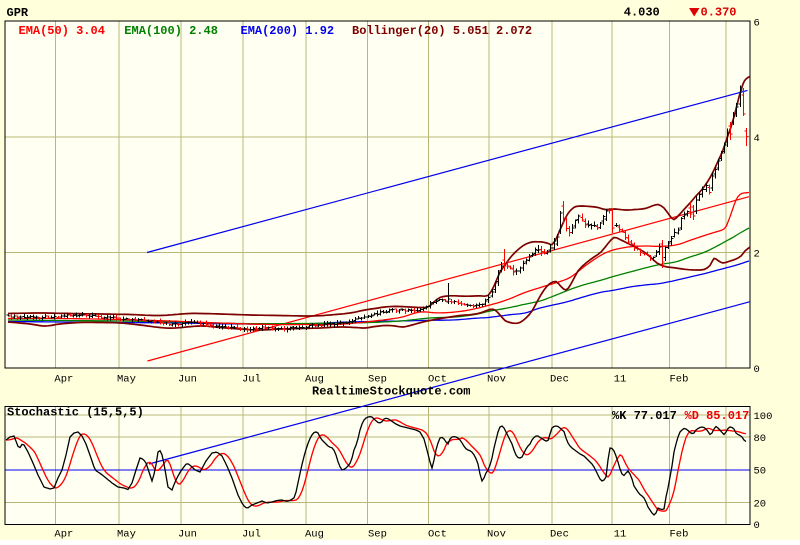 This screenshot has width=800, height=545. I want to click on svg-text: EMA(100) 2.48, so click(171, 31).